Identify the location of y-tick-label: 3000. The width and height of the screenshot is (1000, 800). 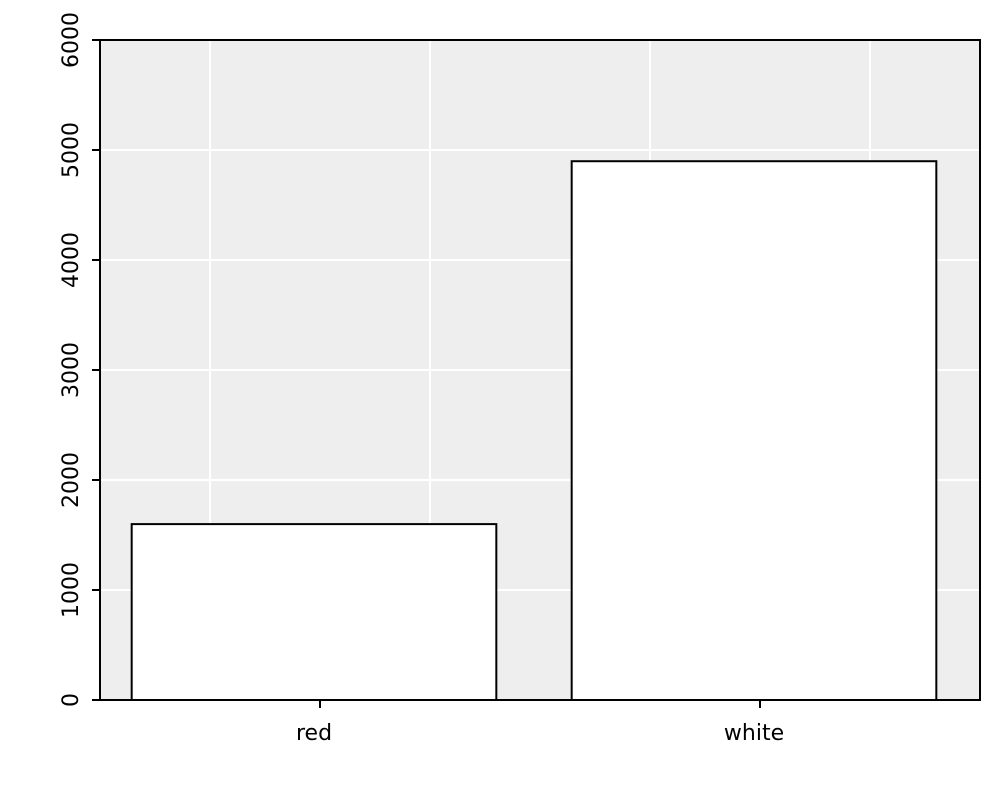
(71, 370).